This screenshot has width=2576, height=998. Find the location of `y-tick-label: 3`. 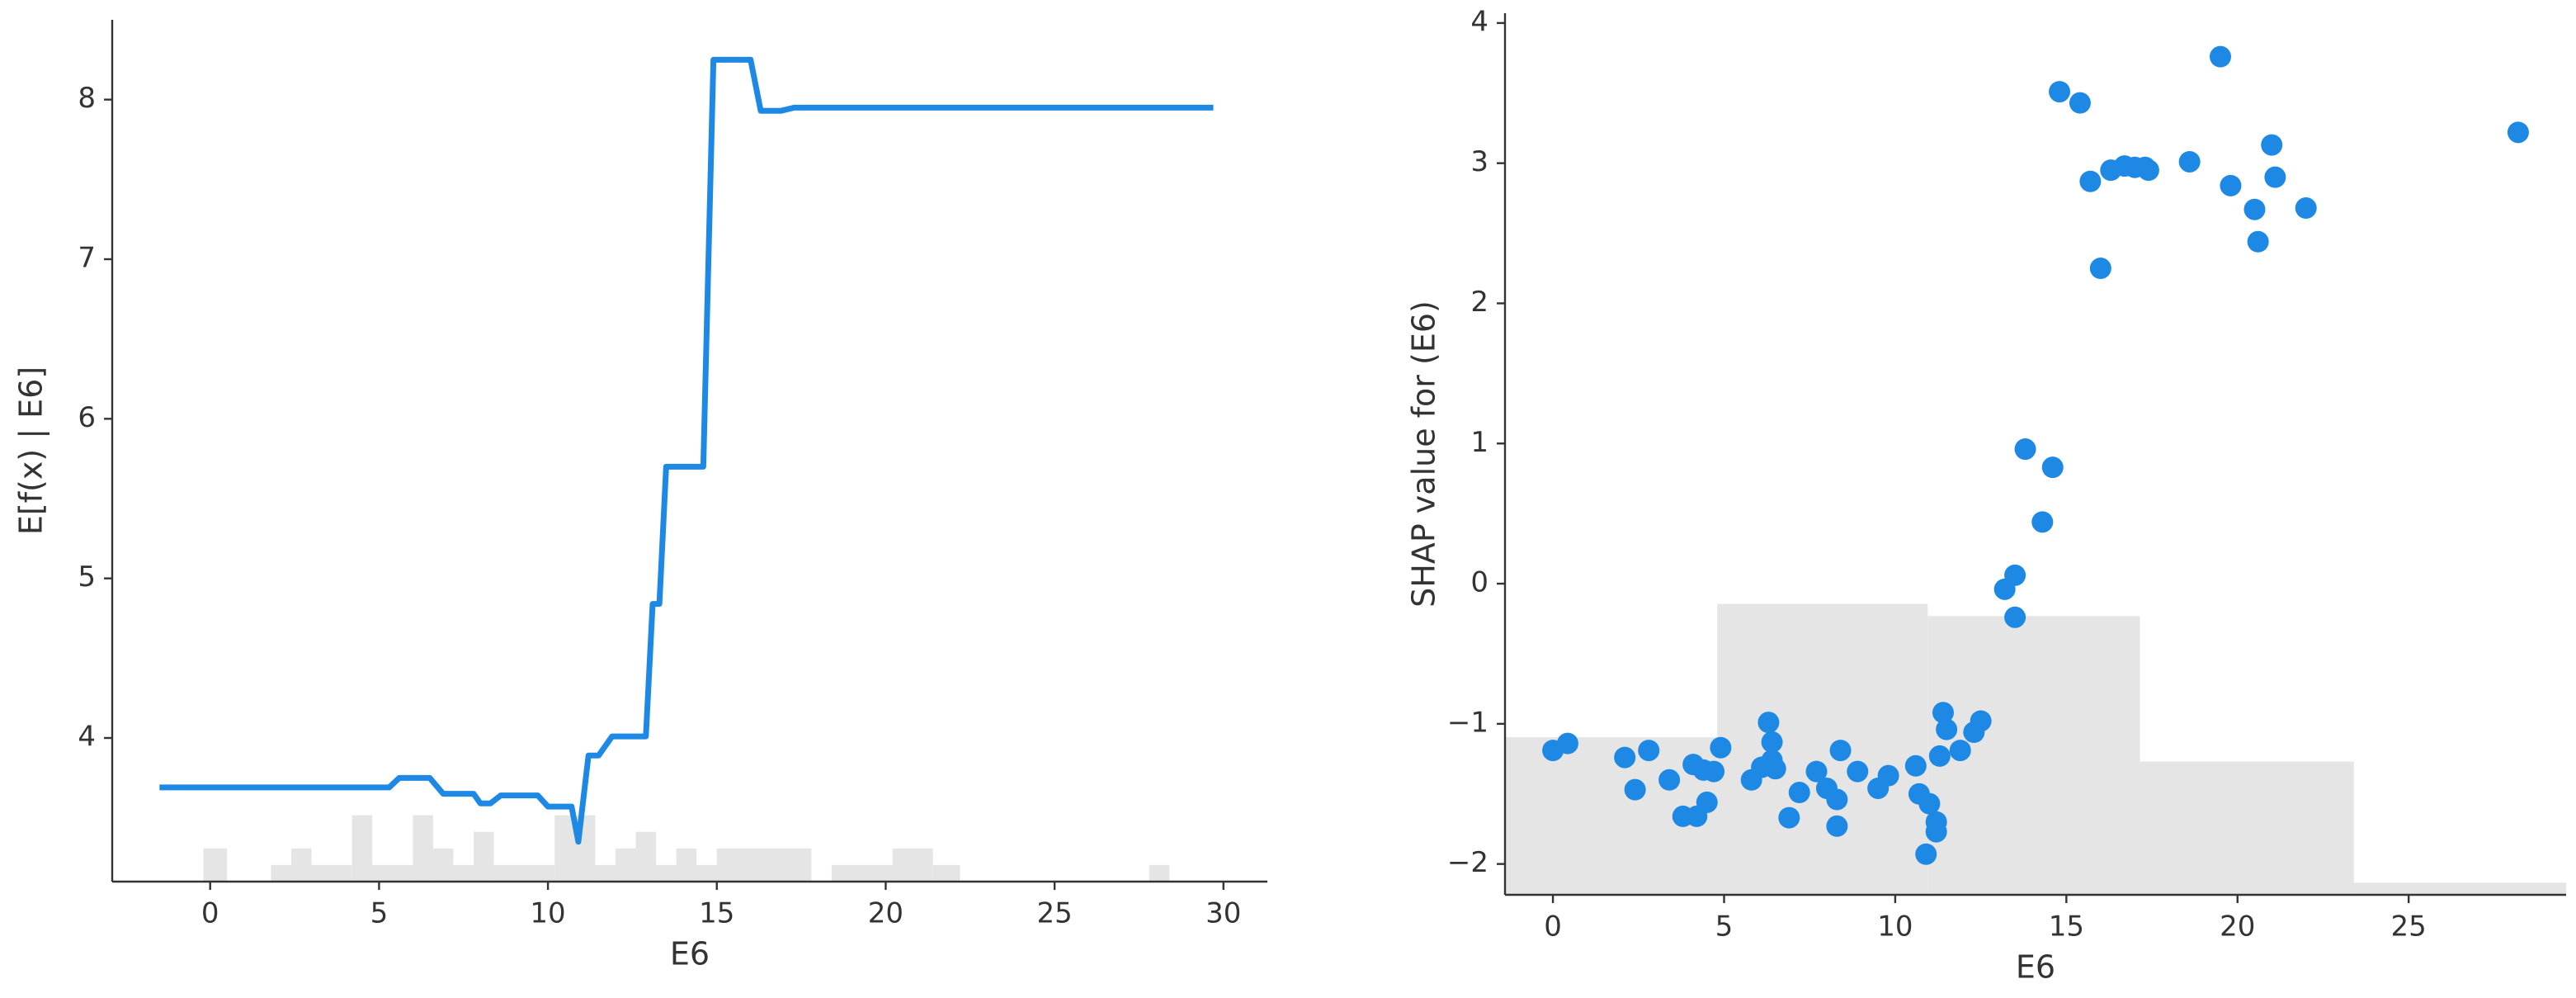

y-tick-label: 3 is located at coordinates (1479, 161).